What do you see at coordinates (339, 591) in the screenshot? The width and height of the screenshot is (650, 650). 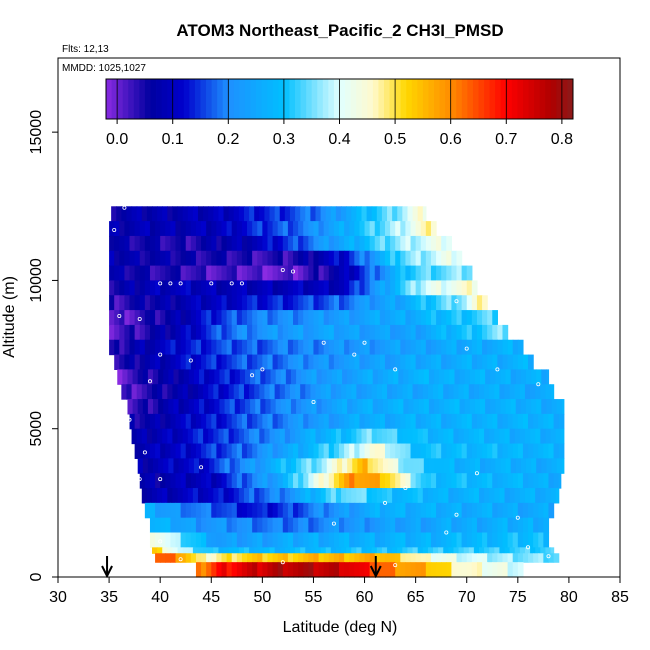 I see `x-axis: 30 35 40 45 50 55 60 65 70 75 80 85` at bounding box center [339, 591].